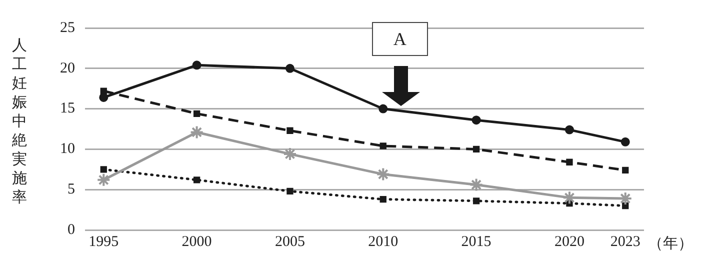 The width and height of the screenshot is (709, 262). Describe the element at coordinates (625, 242) in the screenshot. I see `x-tick-label: 2023` at that location.